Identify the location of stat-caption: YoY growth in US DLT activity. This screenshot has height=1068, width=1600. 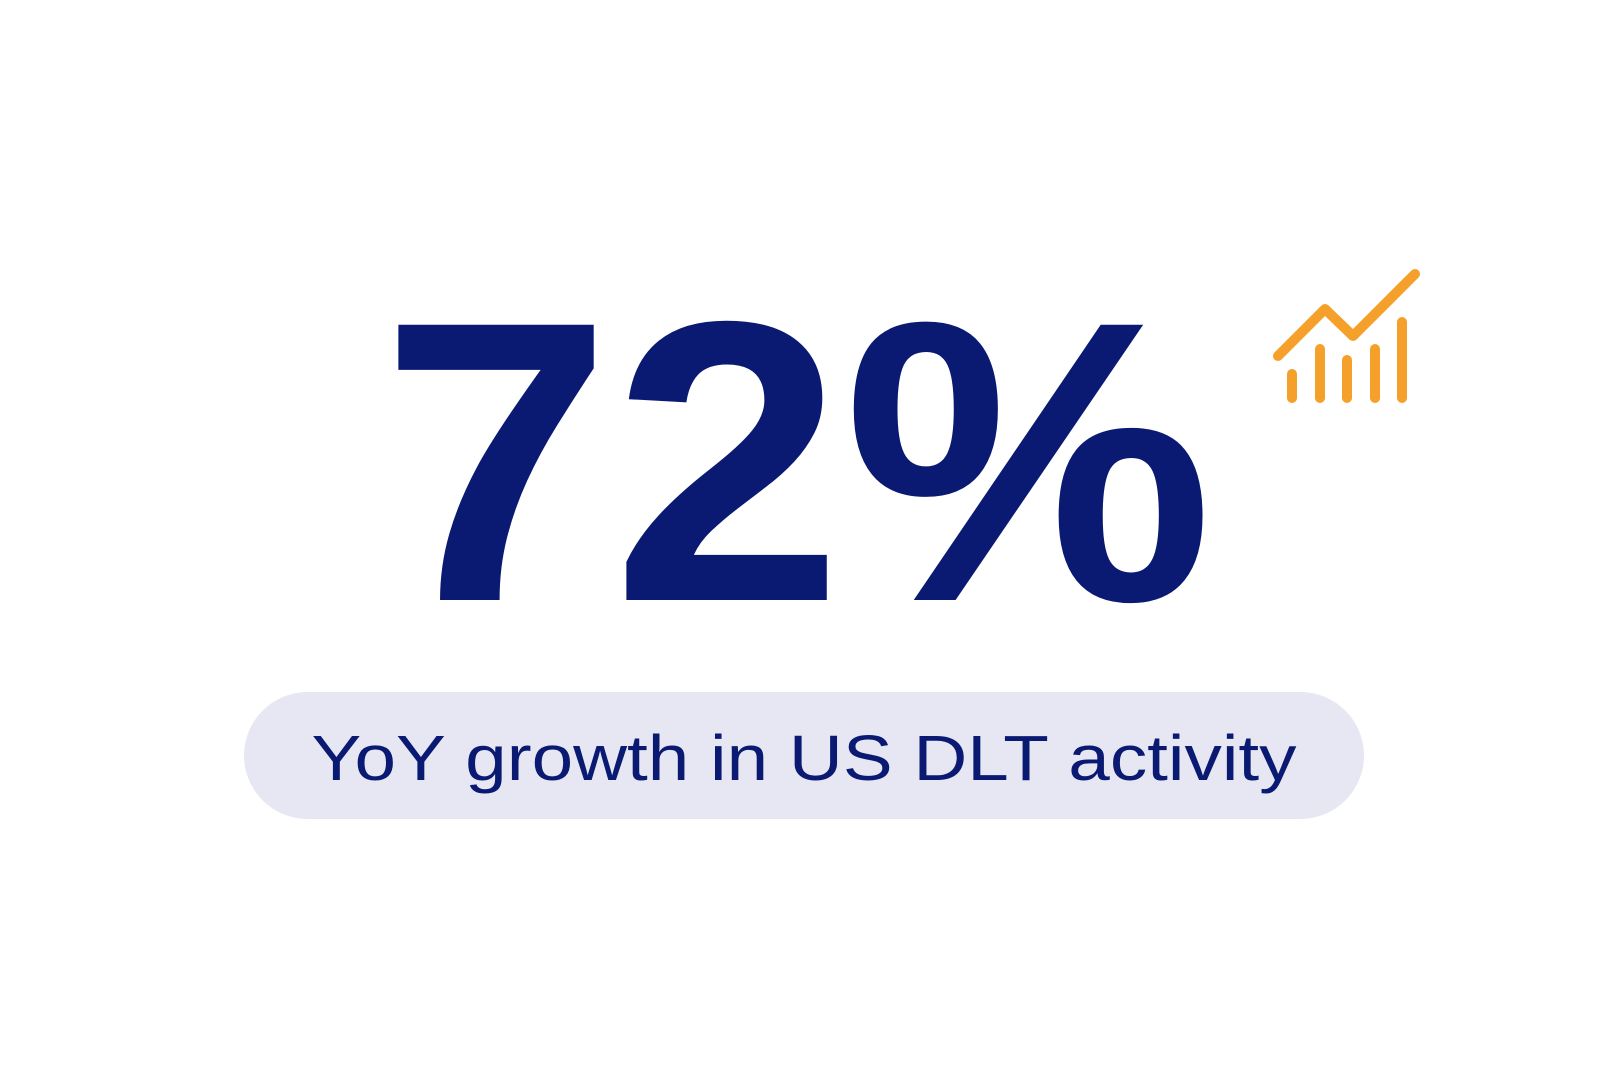
(804, 758).